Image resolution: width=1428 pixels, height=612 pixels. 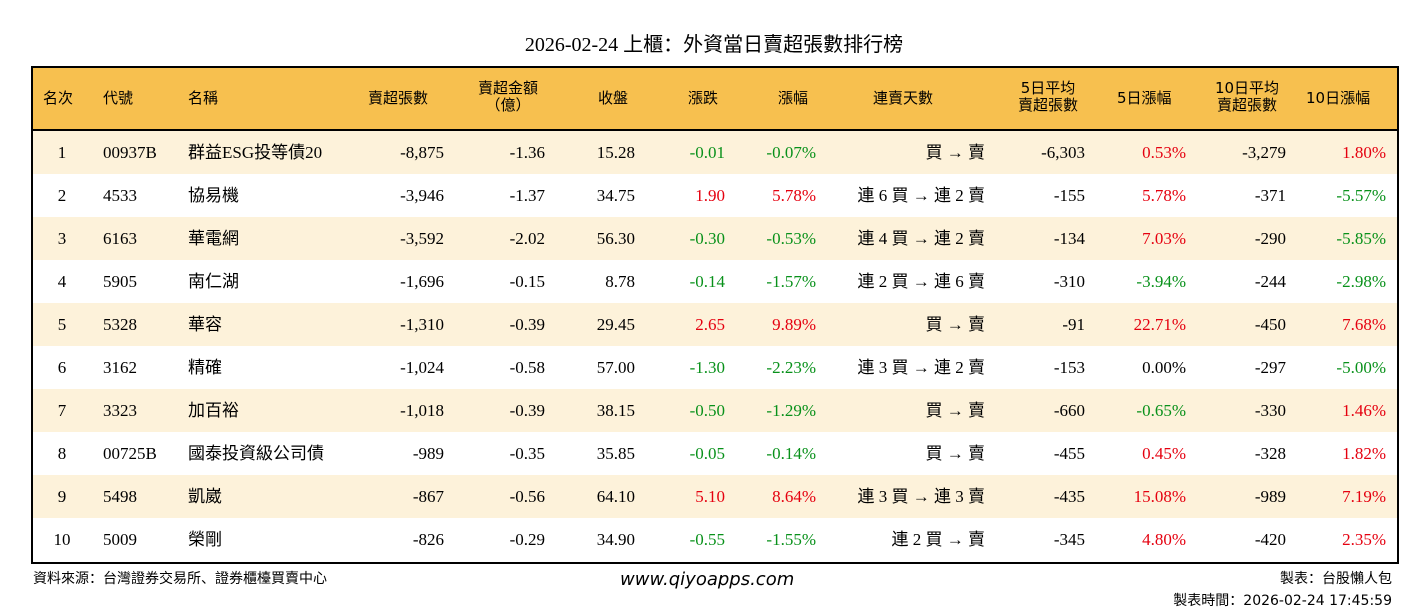 What do you see at coordinates (1270, 367) in the screenshot?
I see `cell-avg10: -297` at bounding box center [1270, 367].